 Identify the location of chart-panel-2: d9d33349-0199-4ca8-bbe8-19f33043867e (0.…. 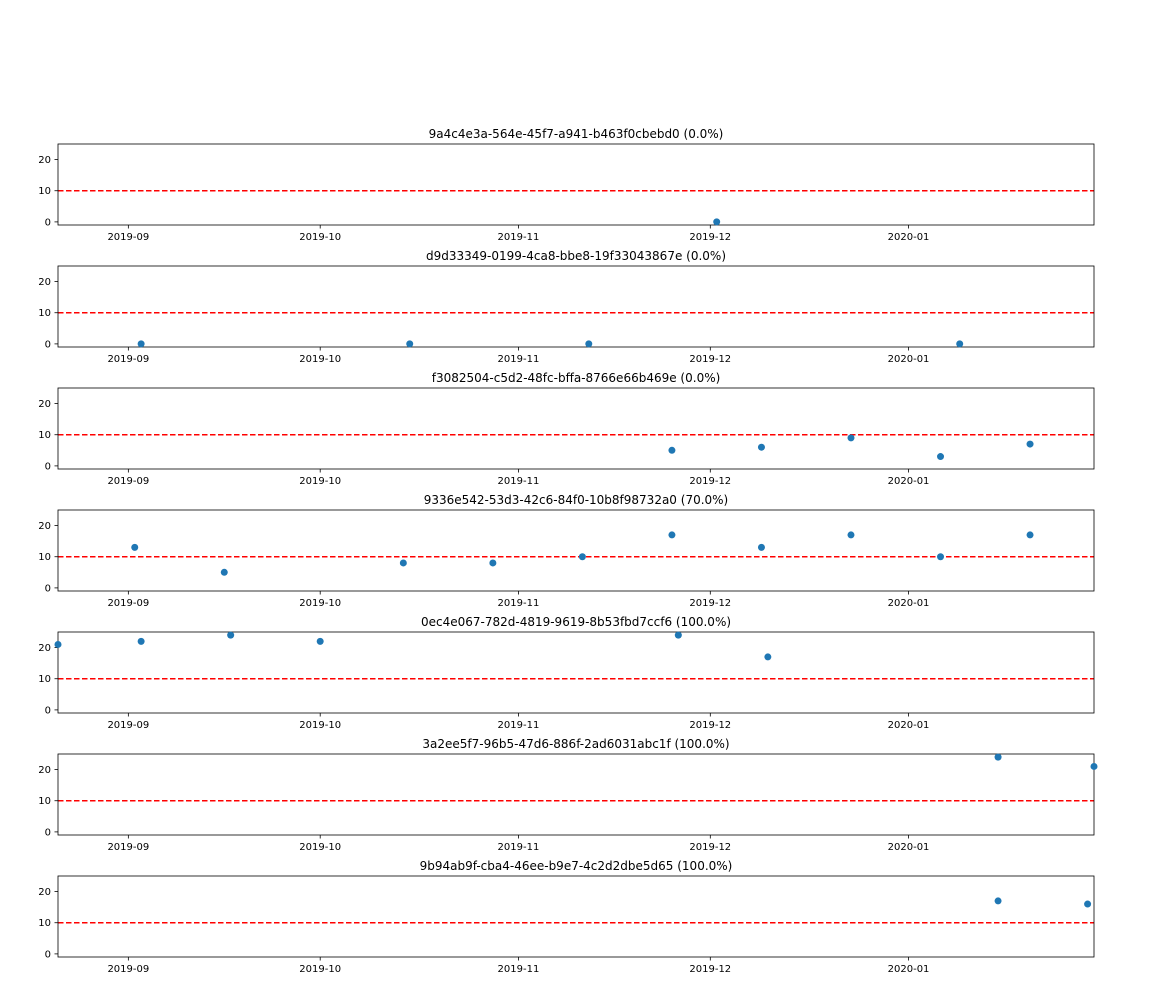
(566, 307).